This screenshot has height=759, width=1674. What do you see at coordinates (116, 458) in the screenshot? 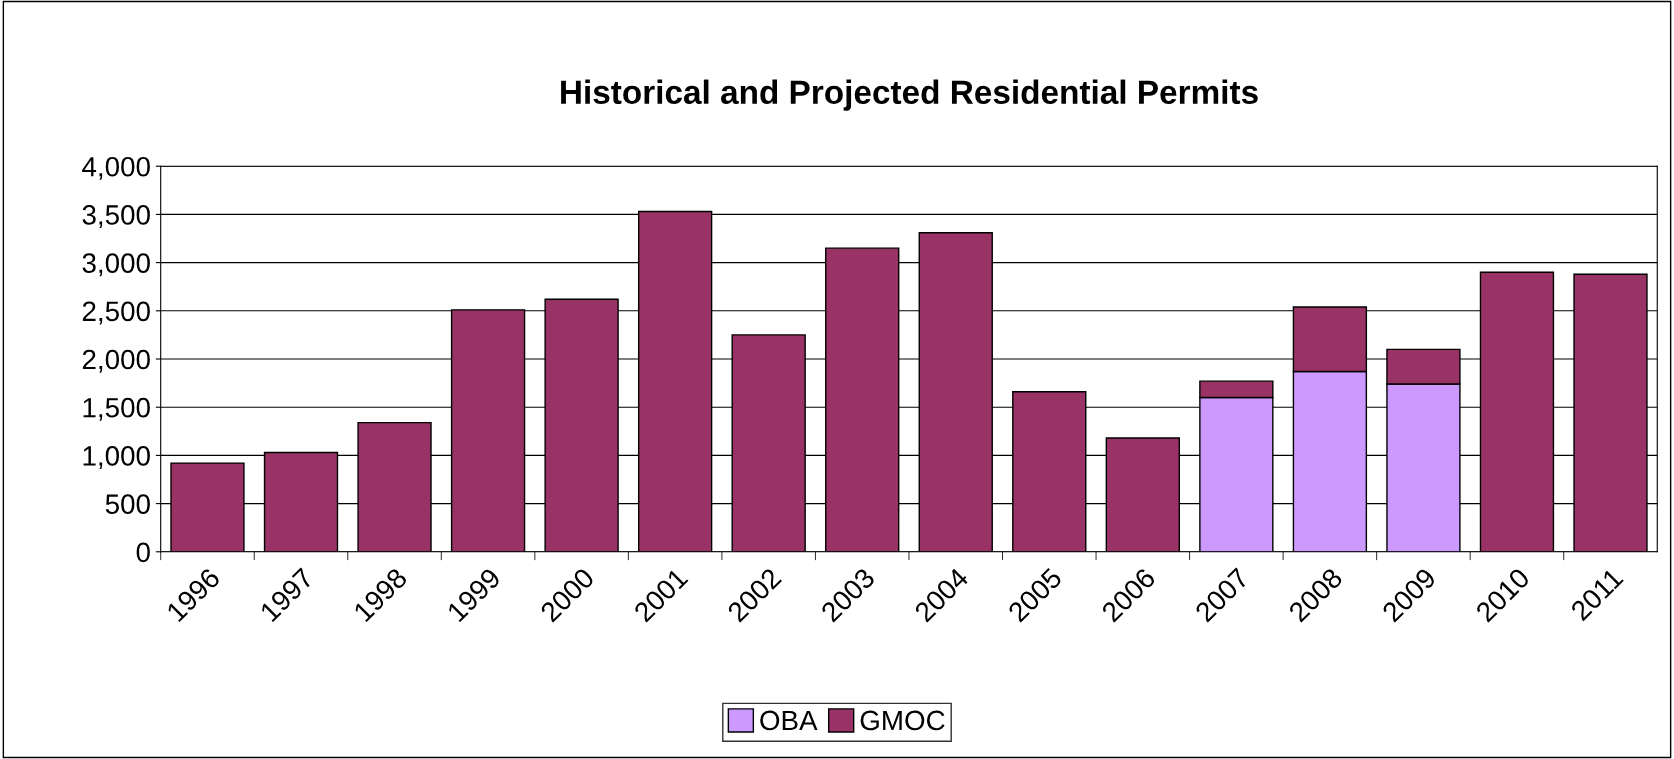
I see `y-tick-label: 1,000` at bounding box center [116, 458].